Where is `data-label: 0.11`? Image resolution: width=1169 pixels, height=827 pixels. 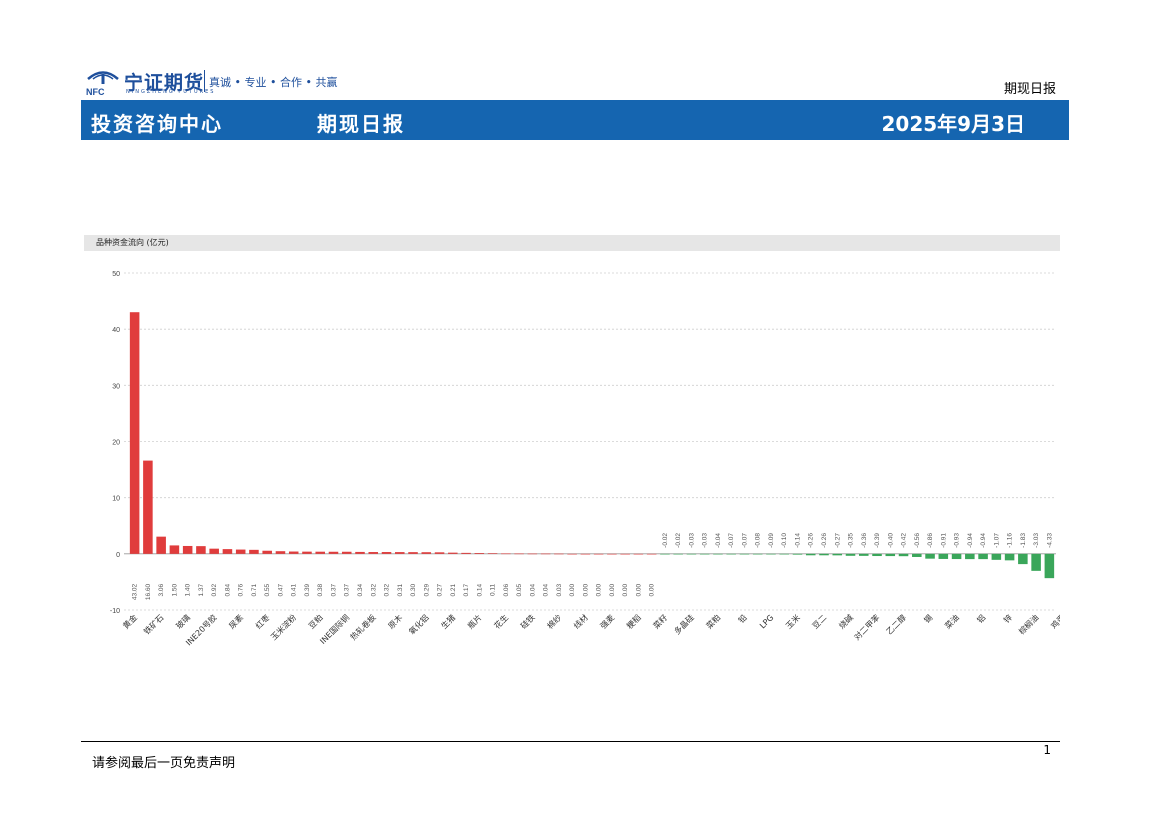
data-label: 0.11 is located at coordinates (493, 589).